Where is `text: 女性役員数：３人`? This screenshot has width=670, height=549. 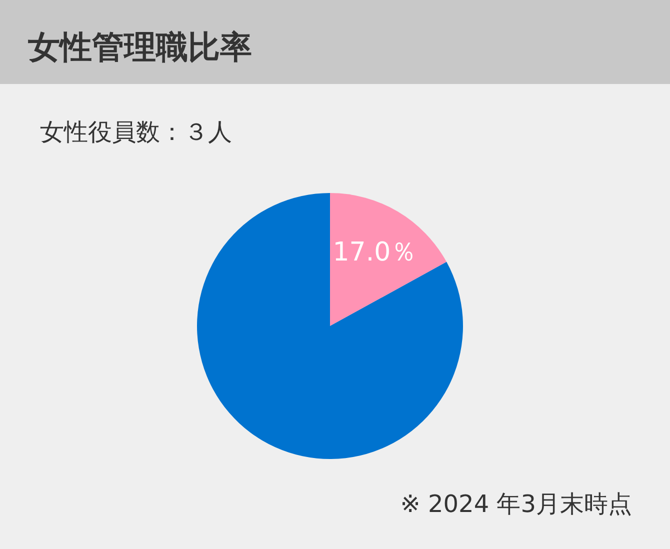
text: 女性役員数：３人 is located at coordinates (136, 132).